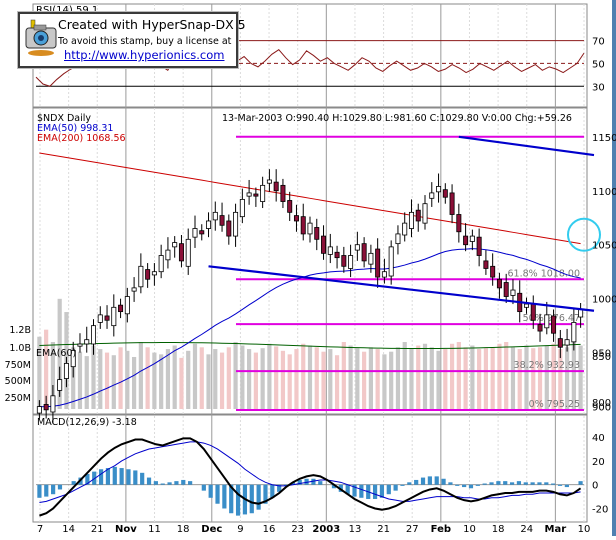 The height and width of the screenshot is (540, 616). I want to click on stamp-line-1: Created with HyperSnap-DX 5, so click(152, 24).